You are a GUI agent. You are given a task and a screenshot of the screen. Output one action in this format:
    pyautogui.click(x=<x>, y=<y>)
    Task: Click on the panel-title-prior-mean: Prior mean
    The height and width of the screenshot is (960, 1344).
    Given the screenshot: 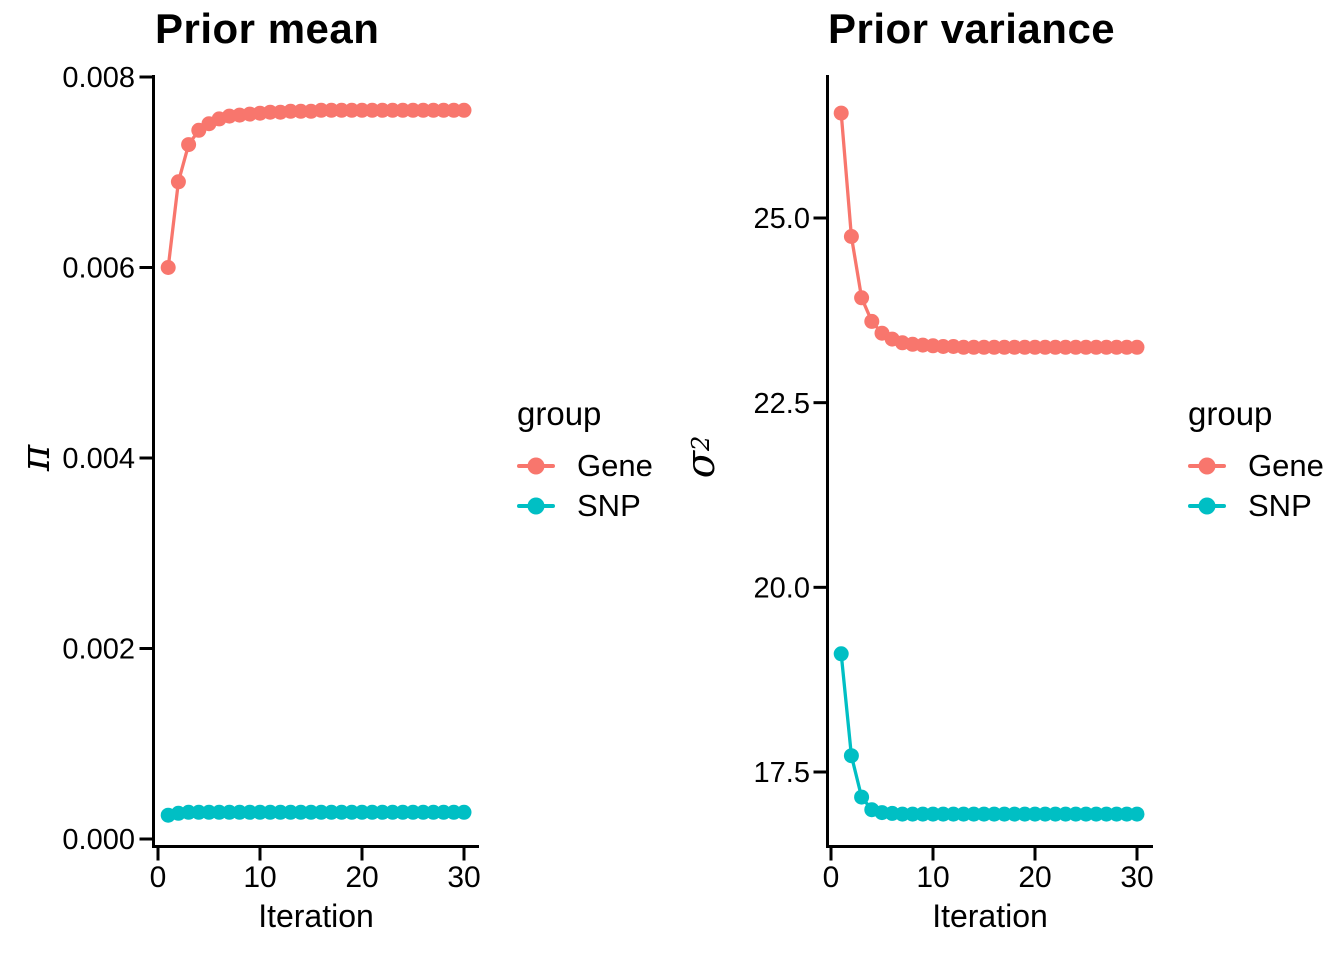 What is the action you would take?
    pyautogui.click(x=267, y=28)
    